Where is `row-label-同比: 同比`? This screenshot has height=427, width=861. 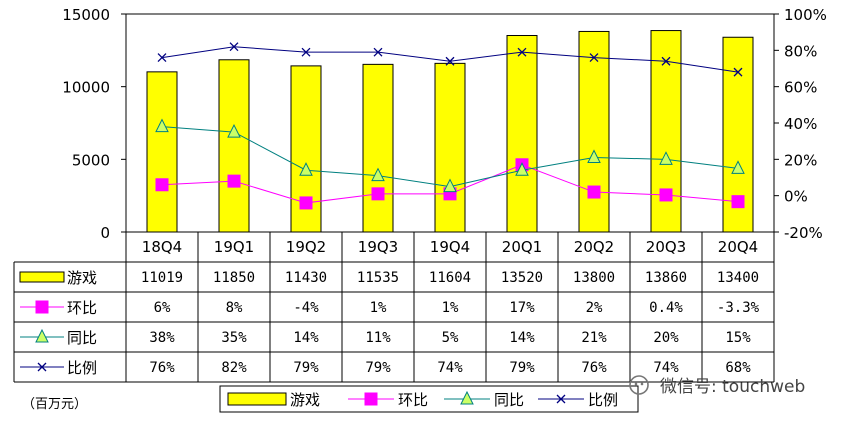 row-label-同比: 同比 is located at coordinates (82, 338).